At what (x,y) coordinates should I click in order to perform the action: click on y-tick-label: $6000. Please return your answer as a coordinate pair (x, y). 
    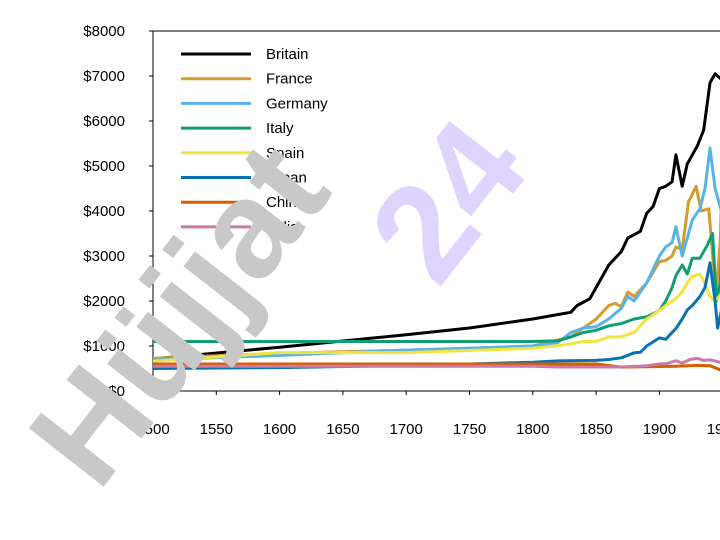
    Looking at the image, I should click on (104, 121).